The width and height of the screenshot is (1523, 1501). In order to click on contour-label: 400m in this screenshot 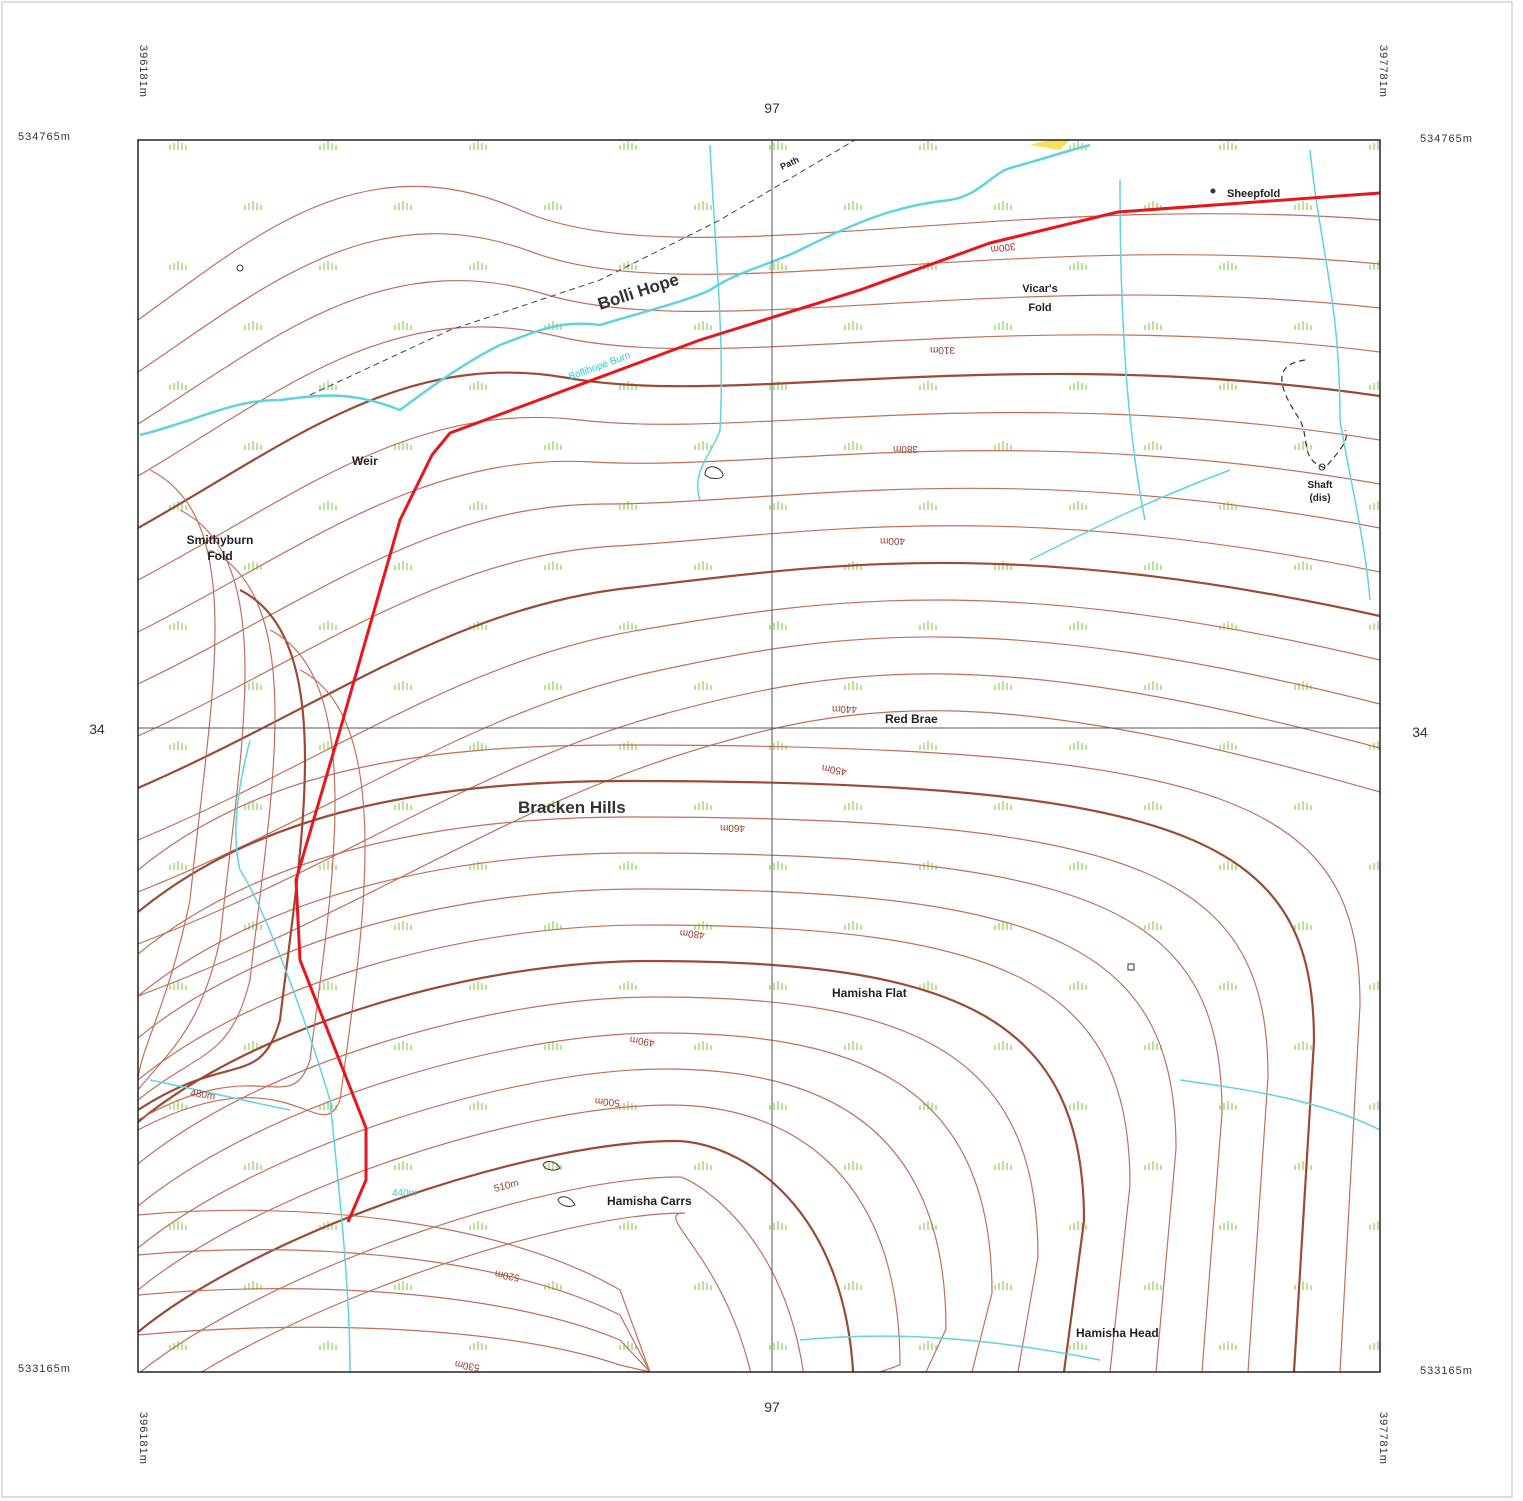, I will do `click(892, 540)`.